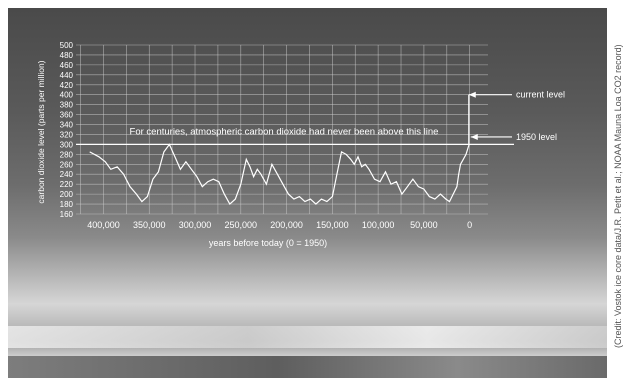  What do you see at coordinates (103, 225) in the screenshot?
I see `x-tick-label: 400,000` at bounding box center [103, 225].